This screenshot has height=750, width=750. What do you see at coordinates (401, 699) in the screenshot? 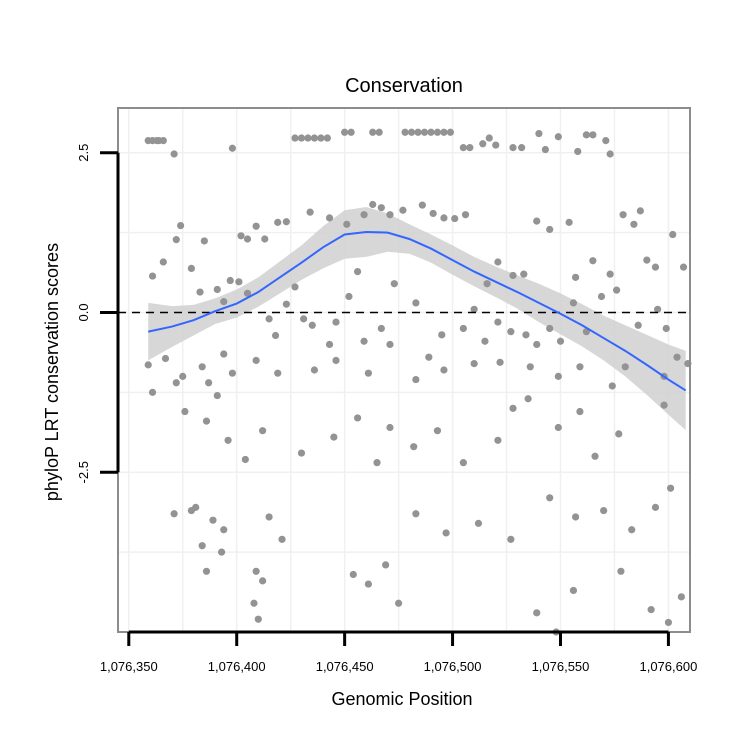
I see `x-axis-title: Genomic Position` at bounding box center [401, 699].